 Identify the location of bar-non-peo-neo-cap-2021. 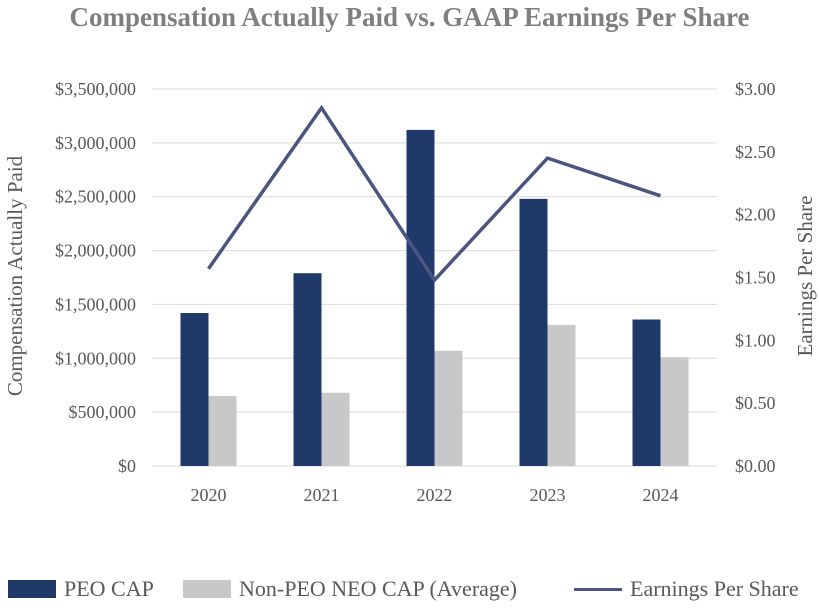
(335, 429).